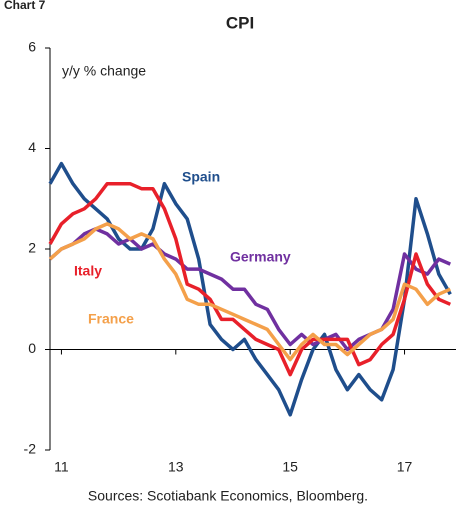 The image size is (456, 510). I want to click on y-tick-label: 0, so click(32, 348).